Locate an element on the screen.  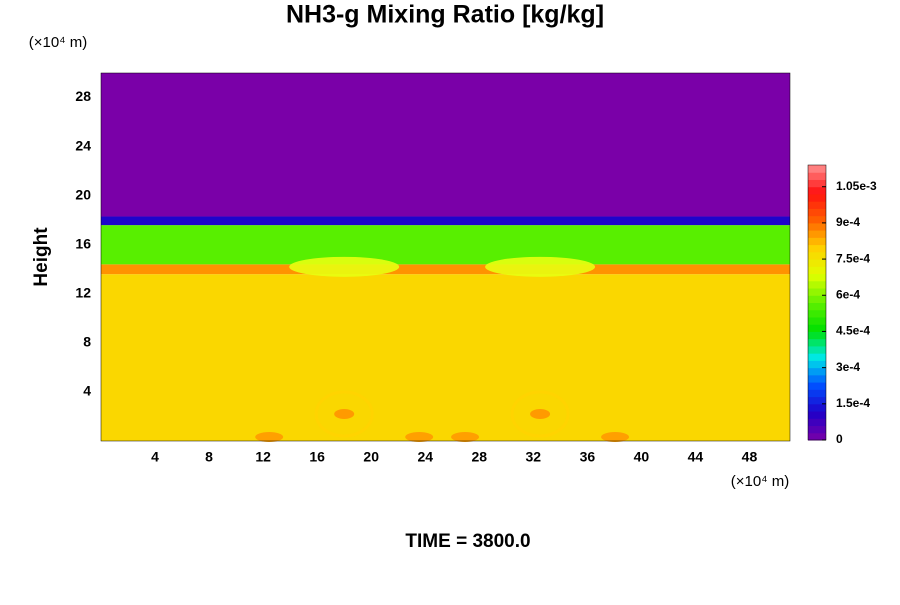
colorbar-tick-label: 3e-4 is located at coordinates (848, 367).